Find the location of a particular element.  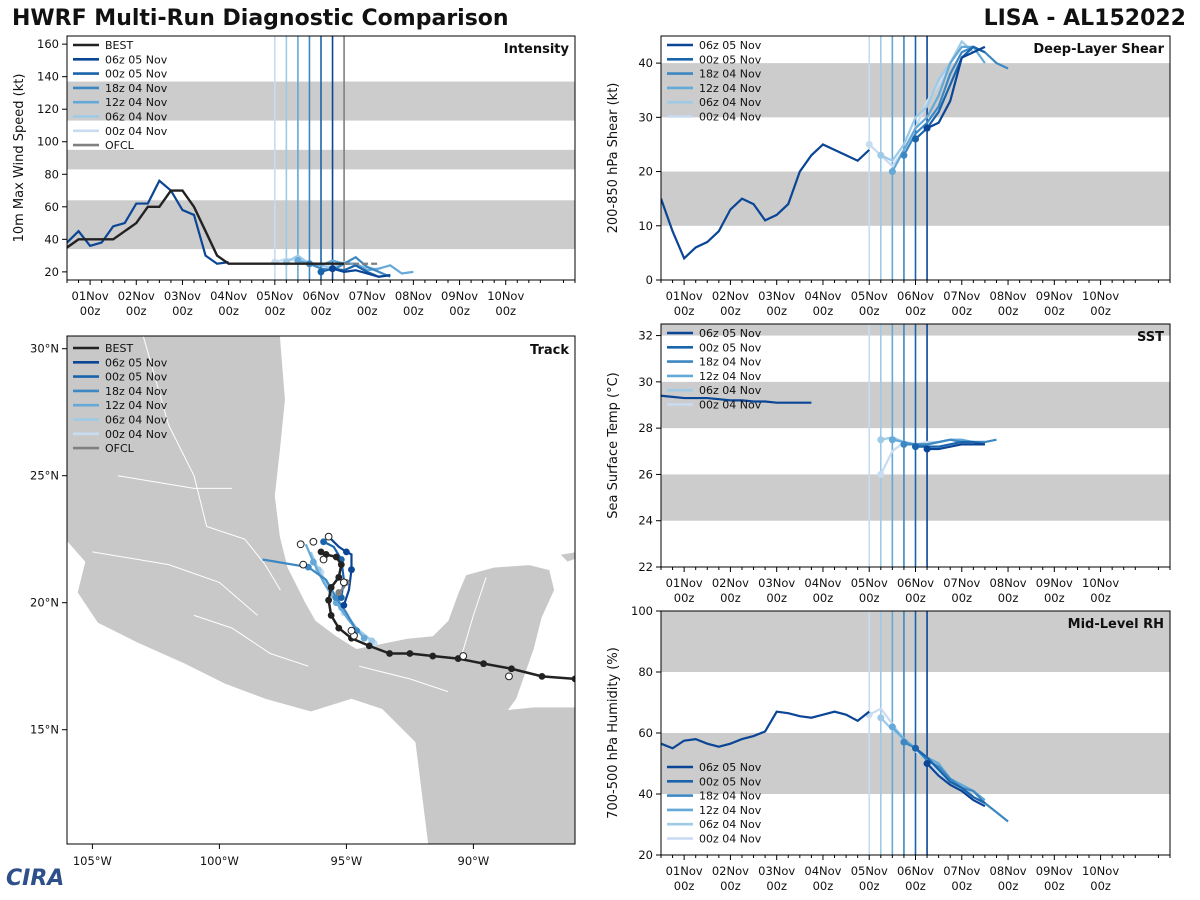

y-axis-label: 700-500 hPa Humidity (%) is located at coordinates (613, 733).